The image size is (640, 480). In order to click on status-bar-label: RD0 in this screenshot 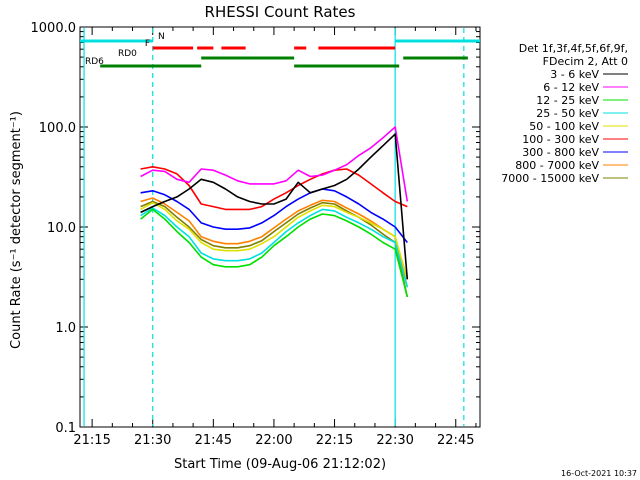, I will do `click(127, 54)`.